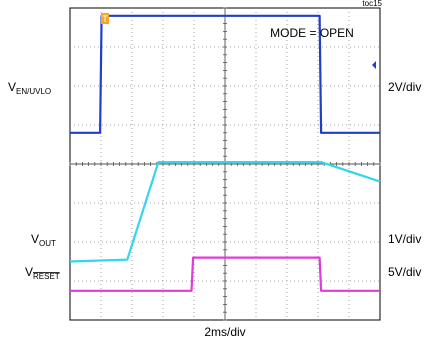 This screenshot has width=426, height=345. I want to click on channel-label-vout-main: V, so click(35, 239).